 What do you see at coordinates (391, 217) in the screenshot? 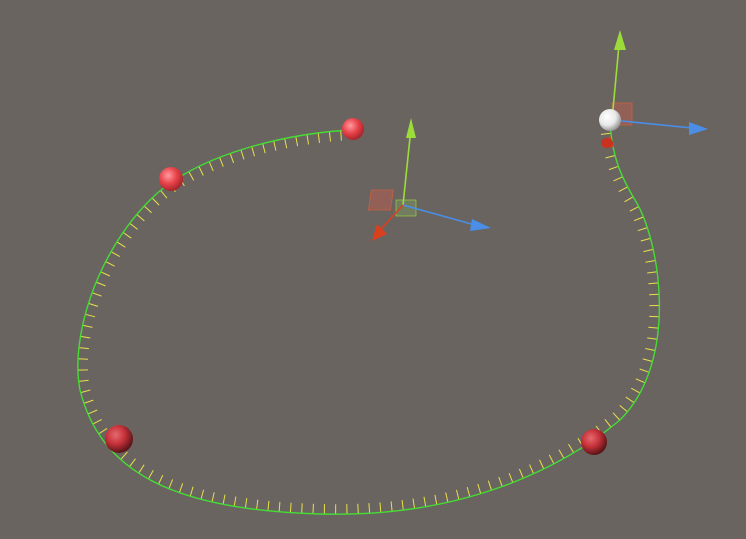
I see `z-axis-line` at bounding box center [391, 217].